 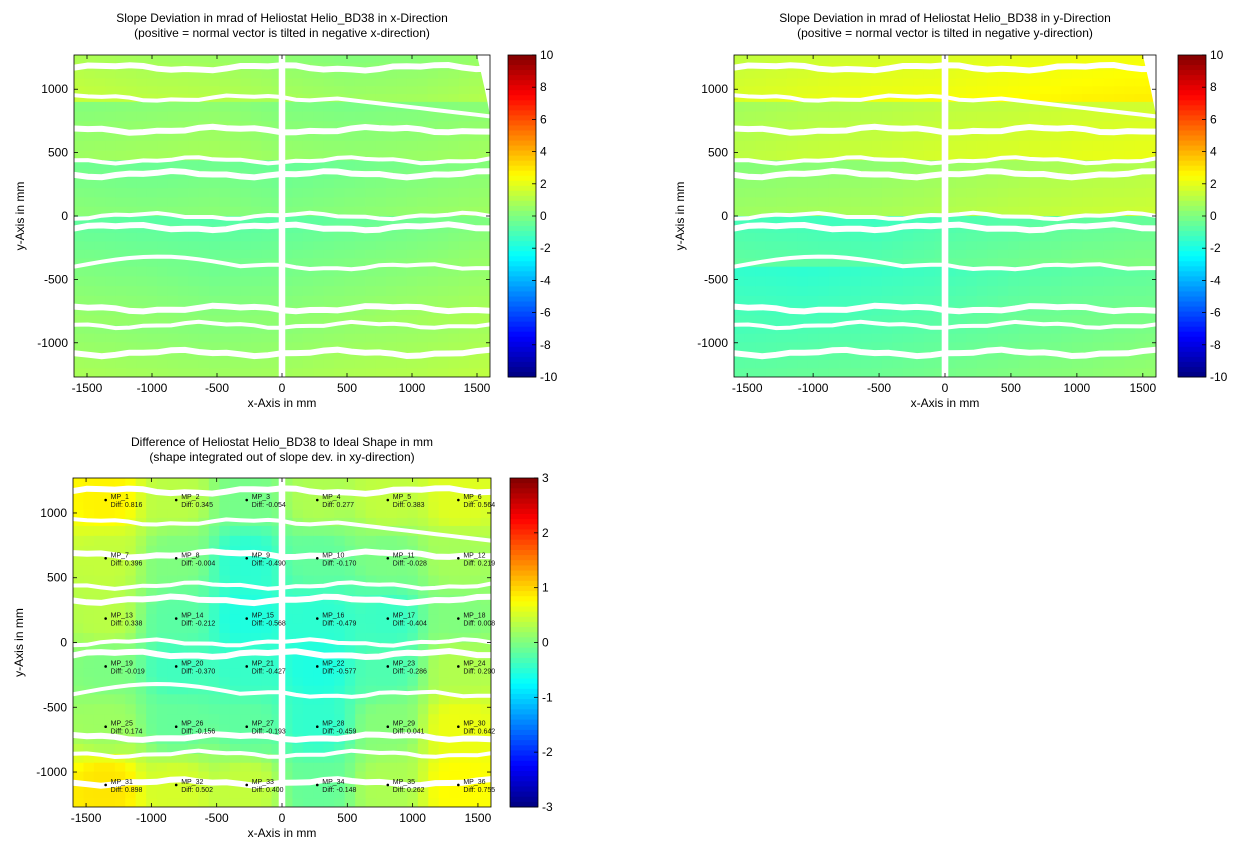 I want to click on y-tick-label: 500, so click(x=718, y=153).